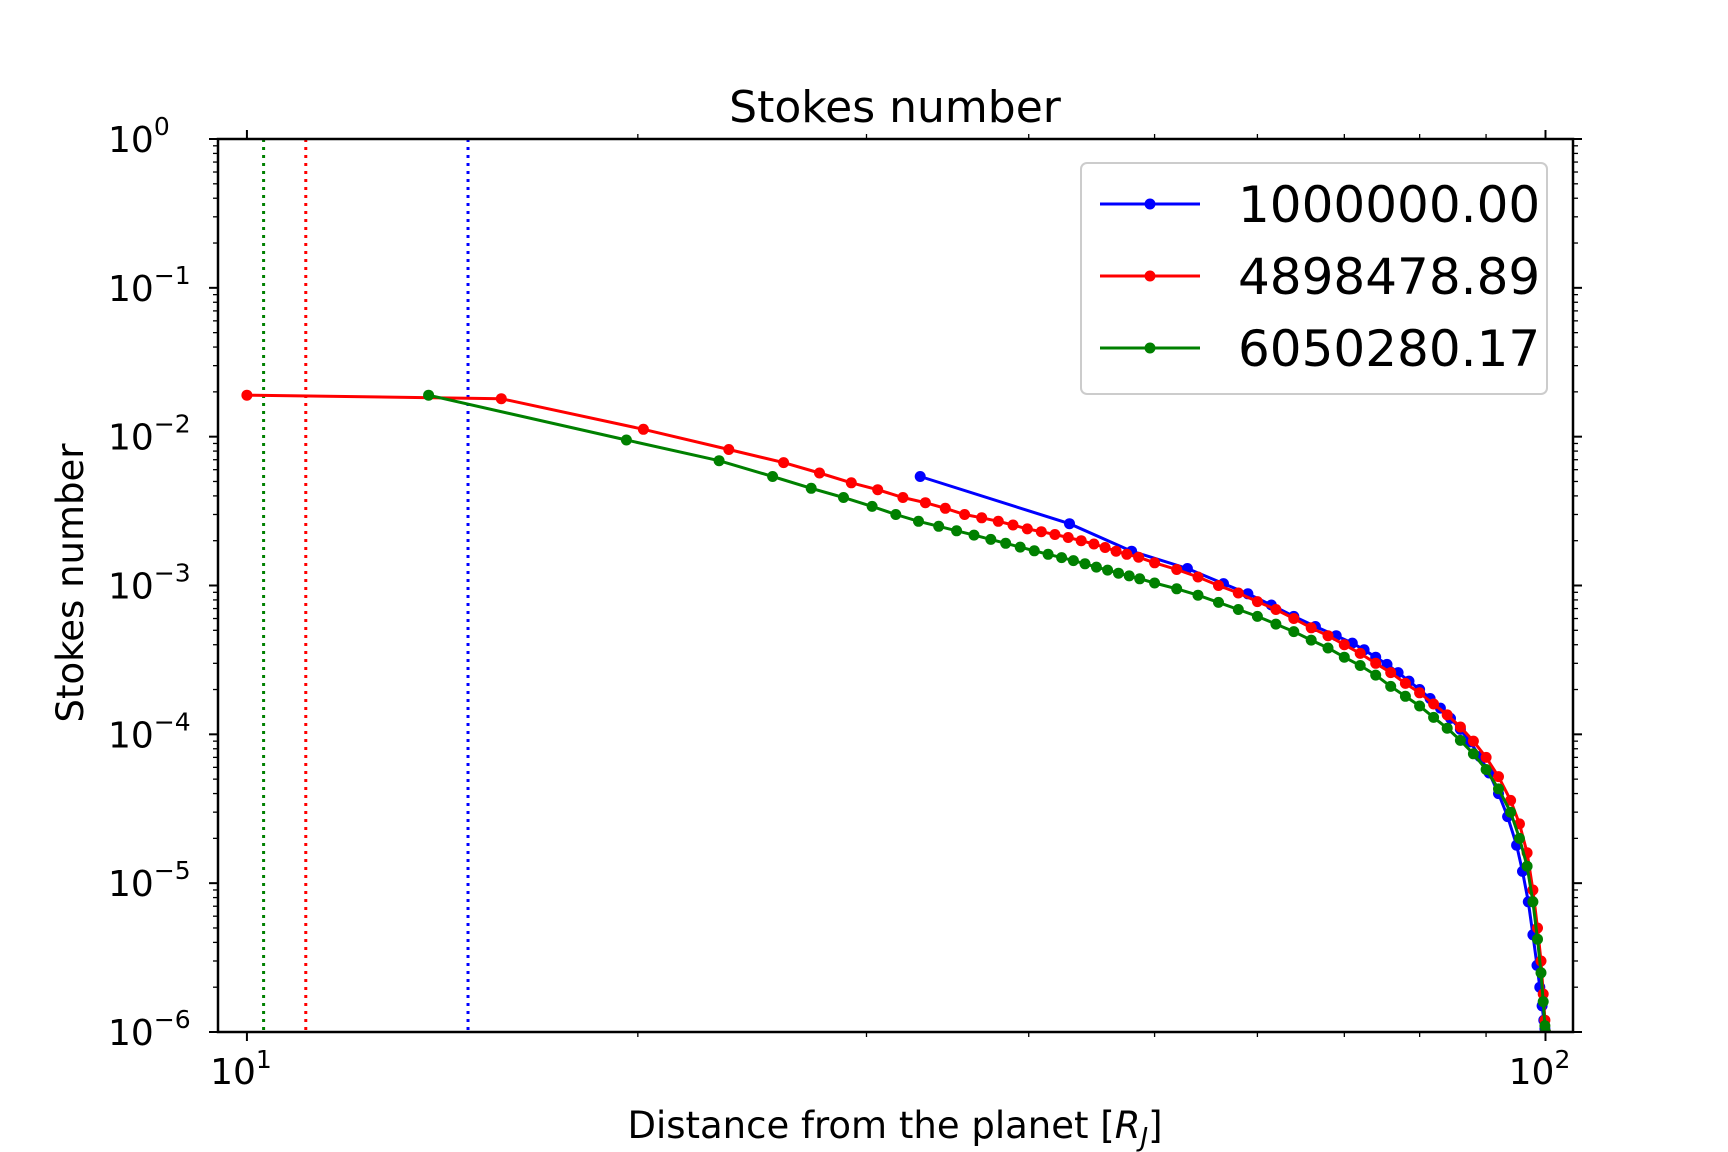  Describe the element at coordinates (241, 1069) in the screenshot. I see `x-tick-label: 101` at that location.